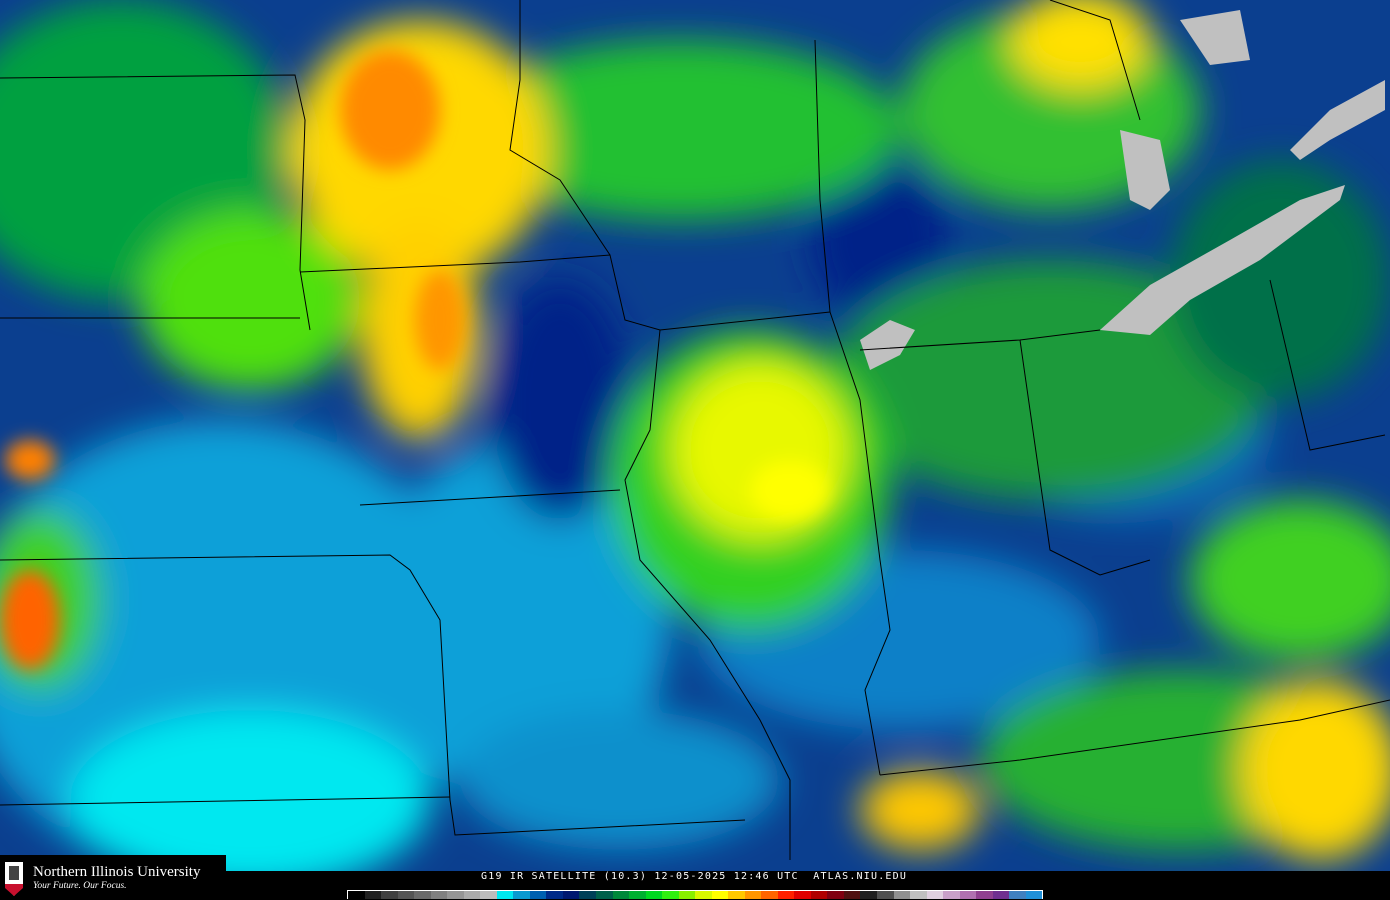 The height and width of the screenshot is (900, 1390). I want to click on niu-seal-icon, so click(14, 878).